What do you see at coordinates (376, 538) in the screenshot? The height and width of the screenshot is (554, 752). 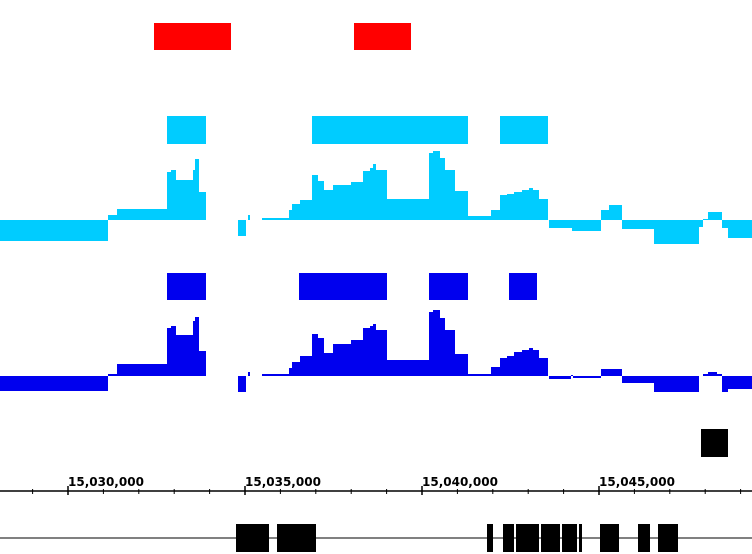 I see `gene-model-track` at bounding box center [376, 538].